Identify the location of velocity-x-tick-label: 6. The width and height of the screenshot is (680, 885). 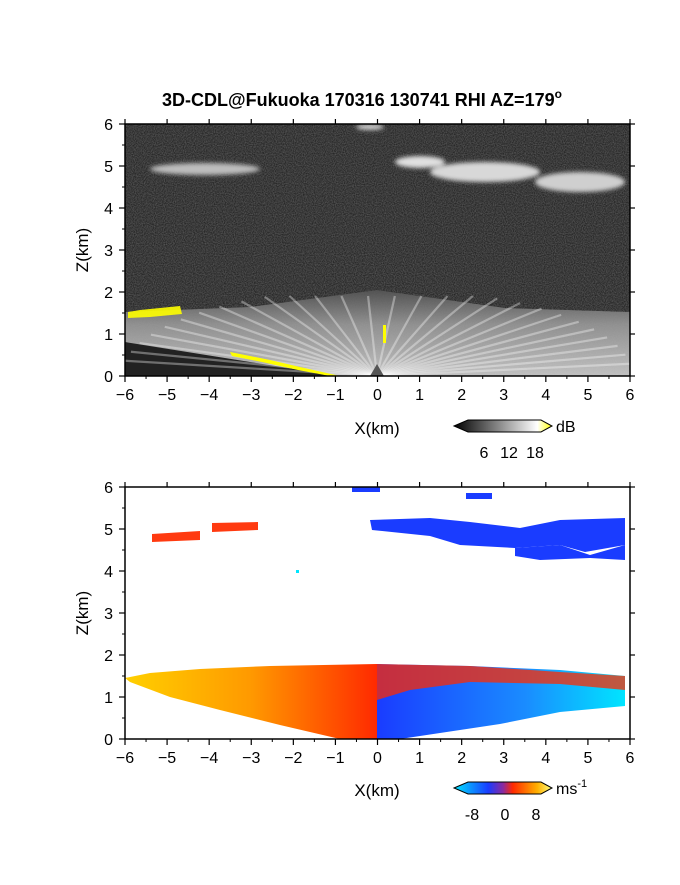
(630, 758).